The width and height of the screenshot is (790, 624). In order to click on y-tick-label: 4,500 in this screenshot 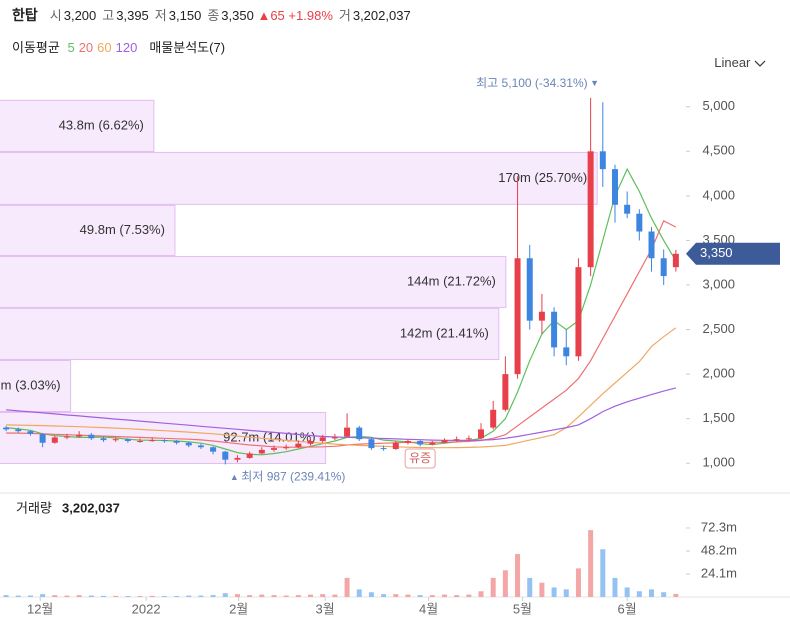, I will do `click(718, 150)`.